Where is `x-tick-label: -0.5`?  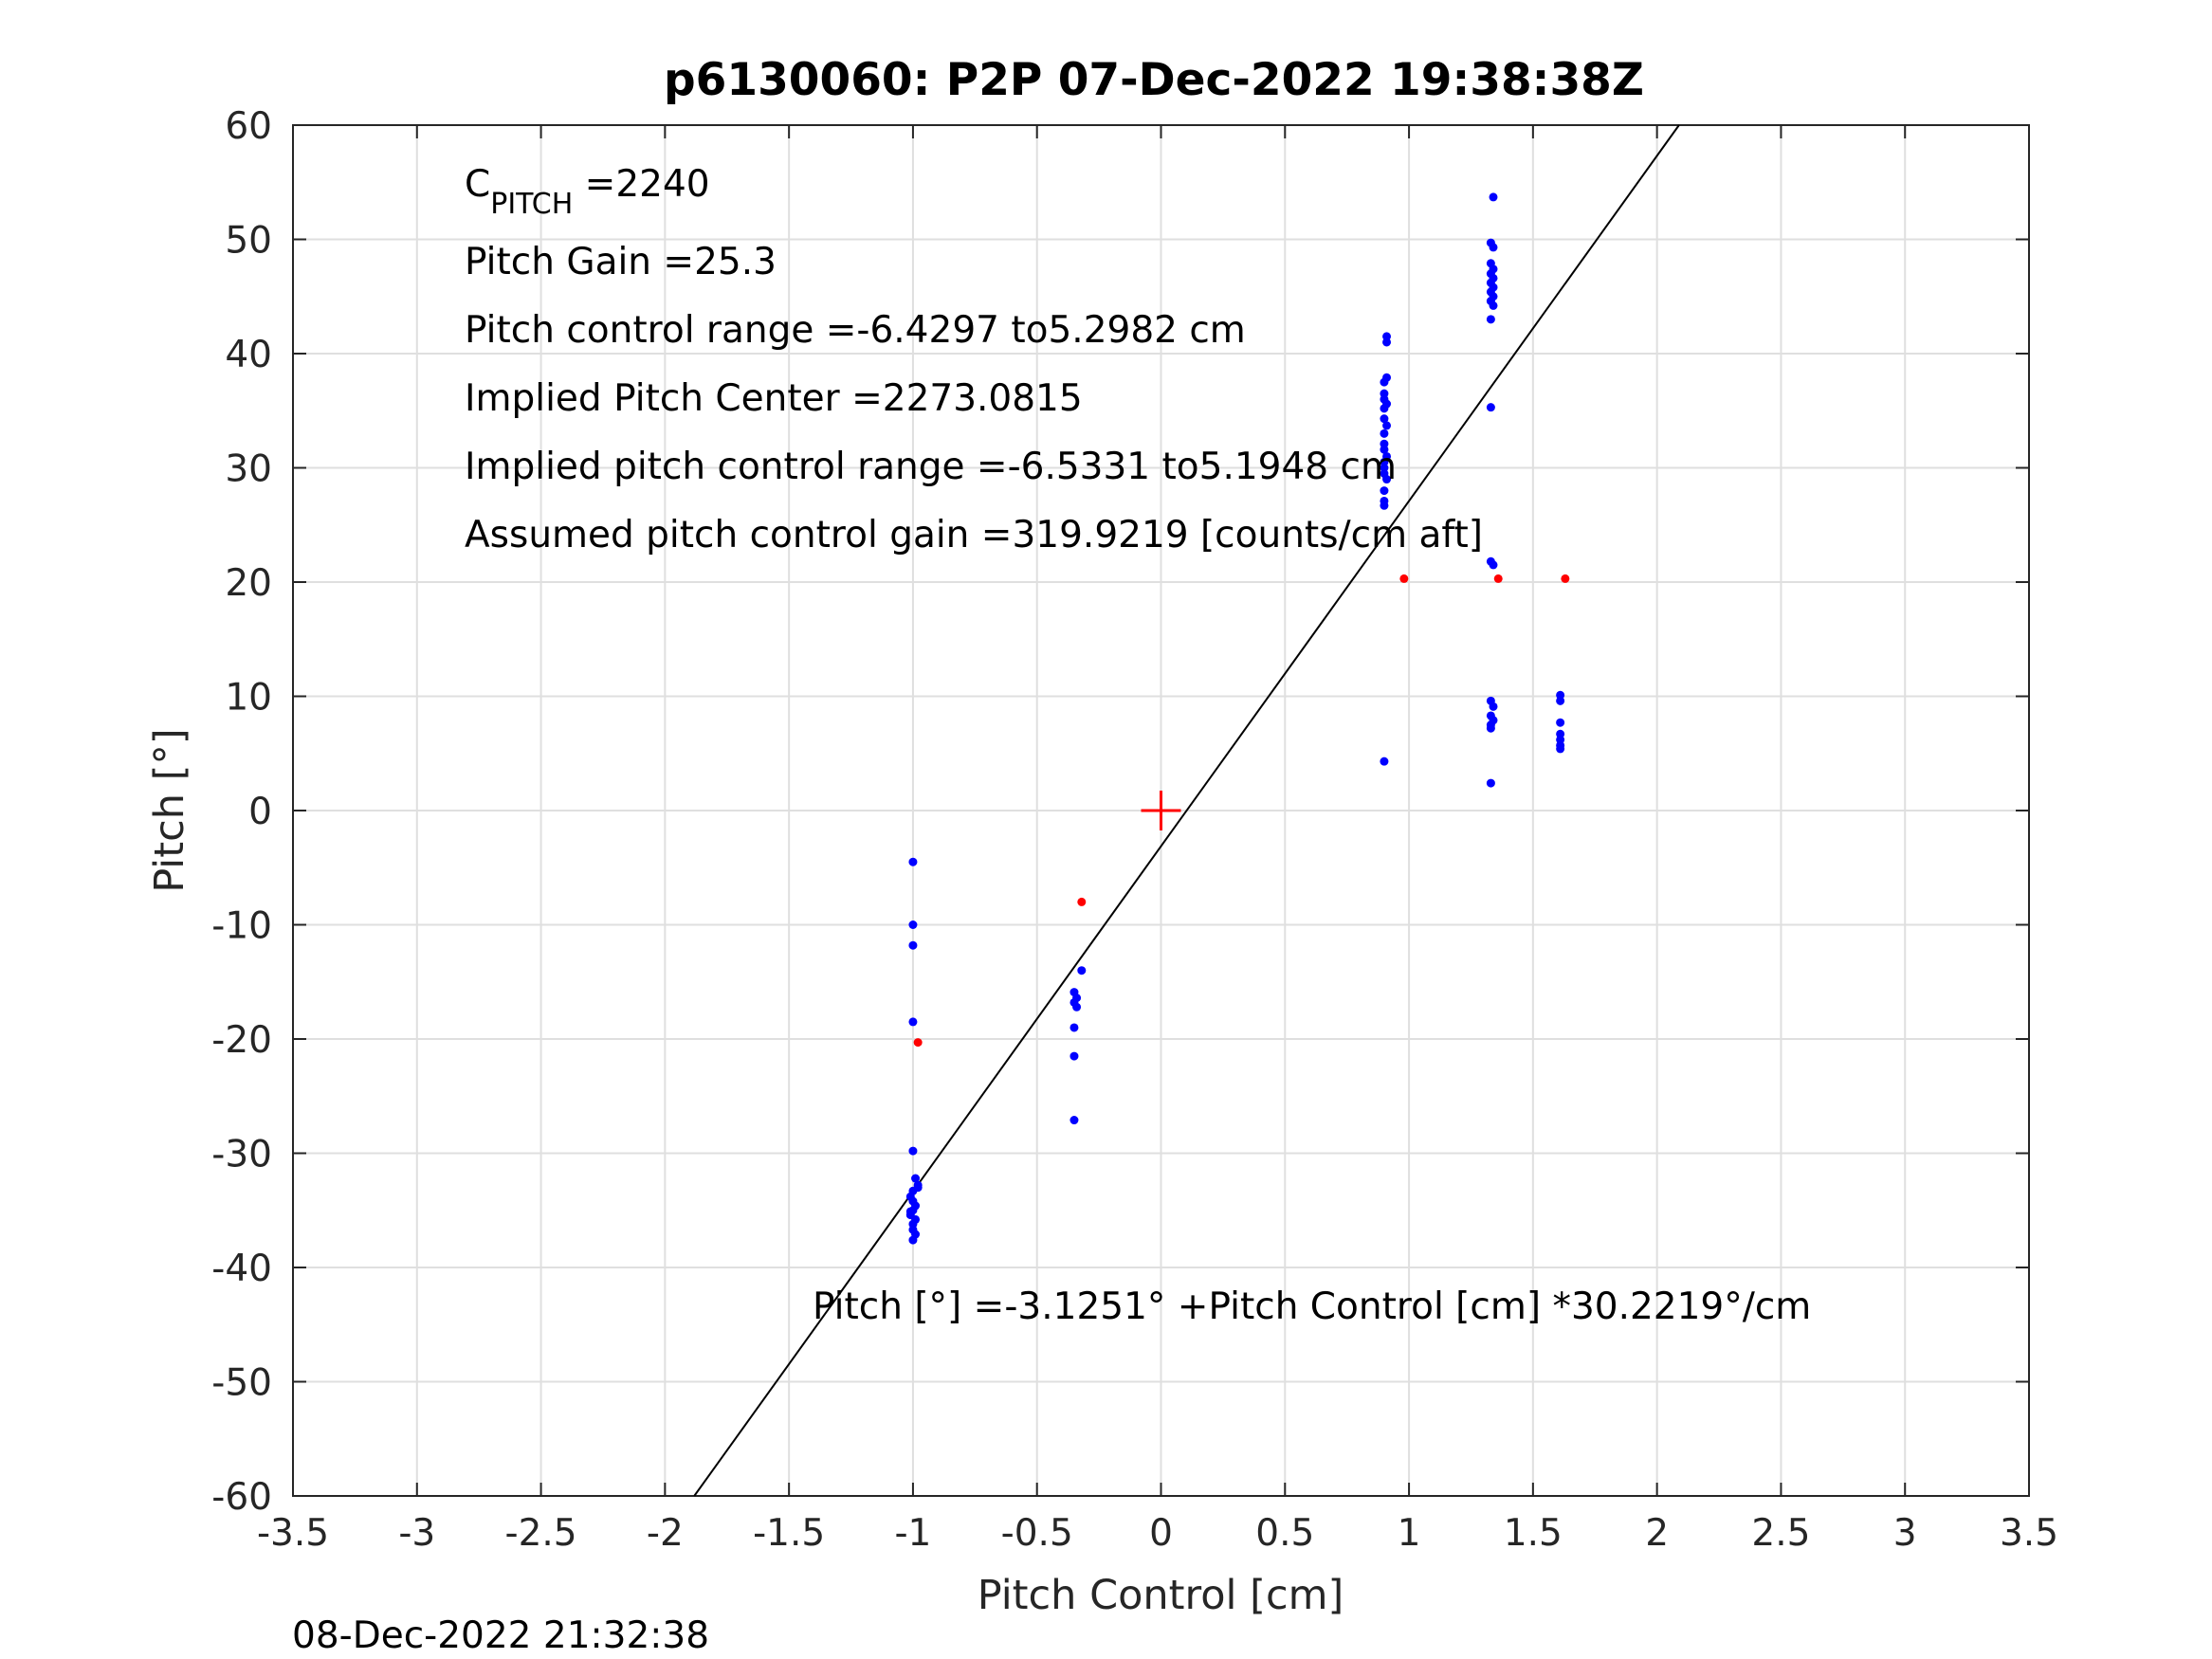 x-tick-label: -0.5 is located at coordinates (1037, 1533).